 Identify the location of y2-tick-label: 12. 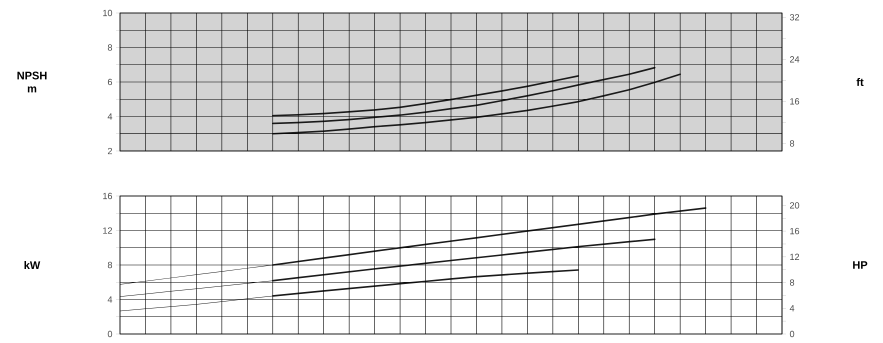
(795, 257).